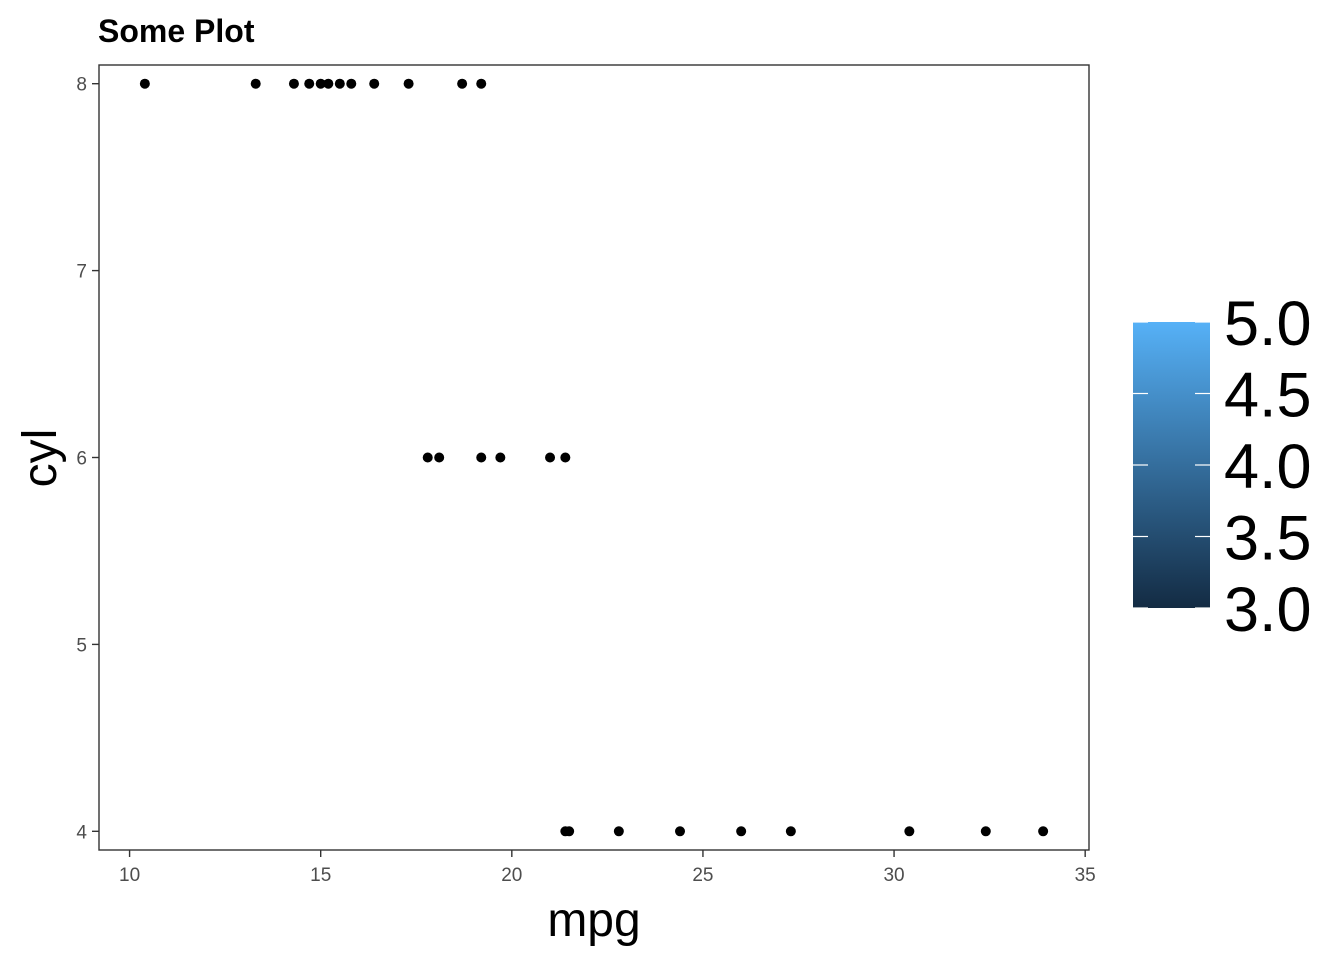 Image resolution: width=1344 pixels, height=960 pixels. What do you see at coordinates (40, 458) in the screenshot?
I see `y-axis-title: cyl` at bounding box center [40, 458].